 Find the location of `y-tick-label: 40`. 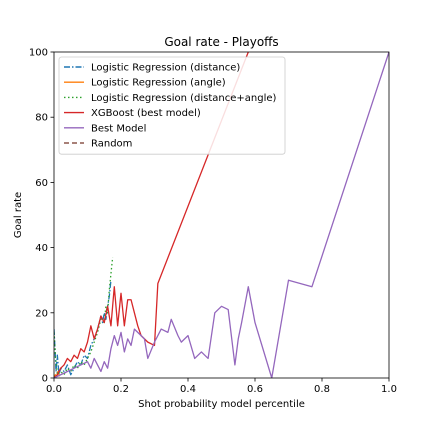

y-tick-label: 40 is located at coordinates (41, 248).